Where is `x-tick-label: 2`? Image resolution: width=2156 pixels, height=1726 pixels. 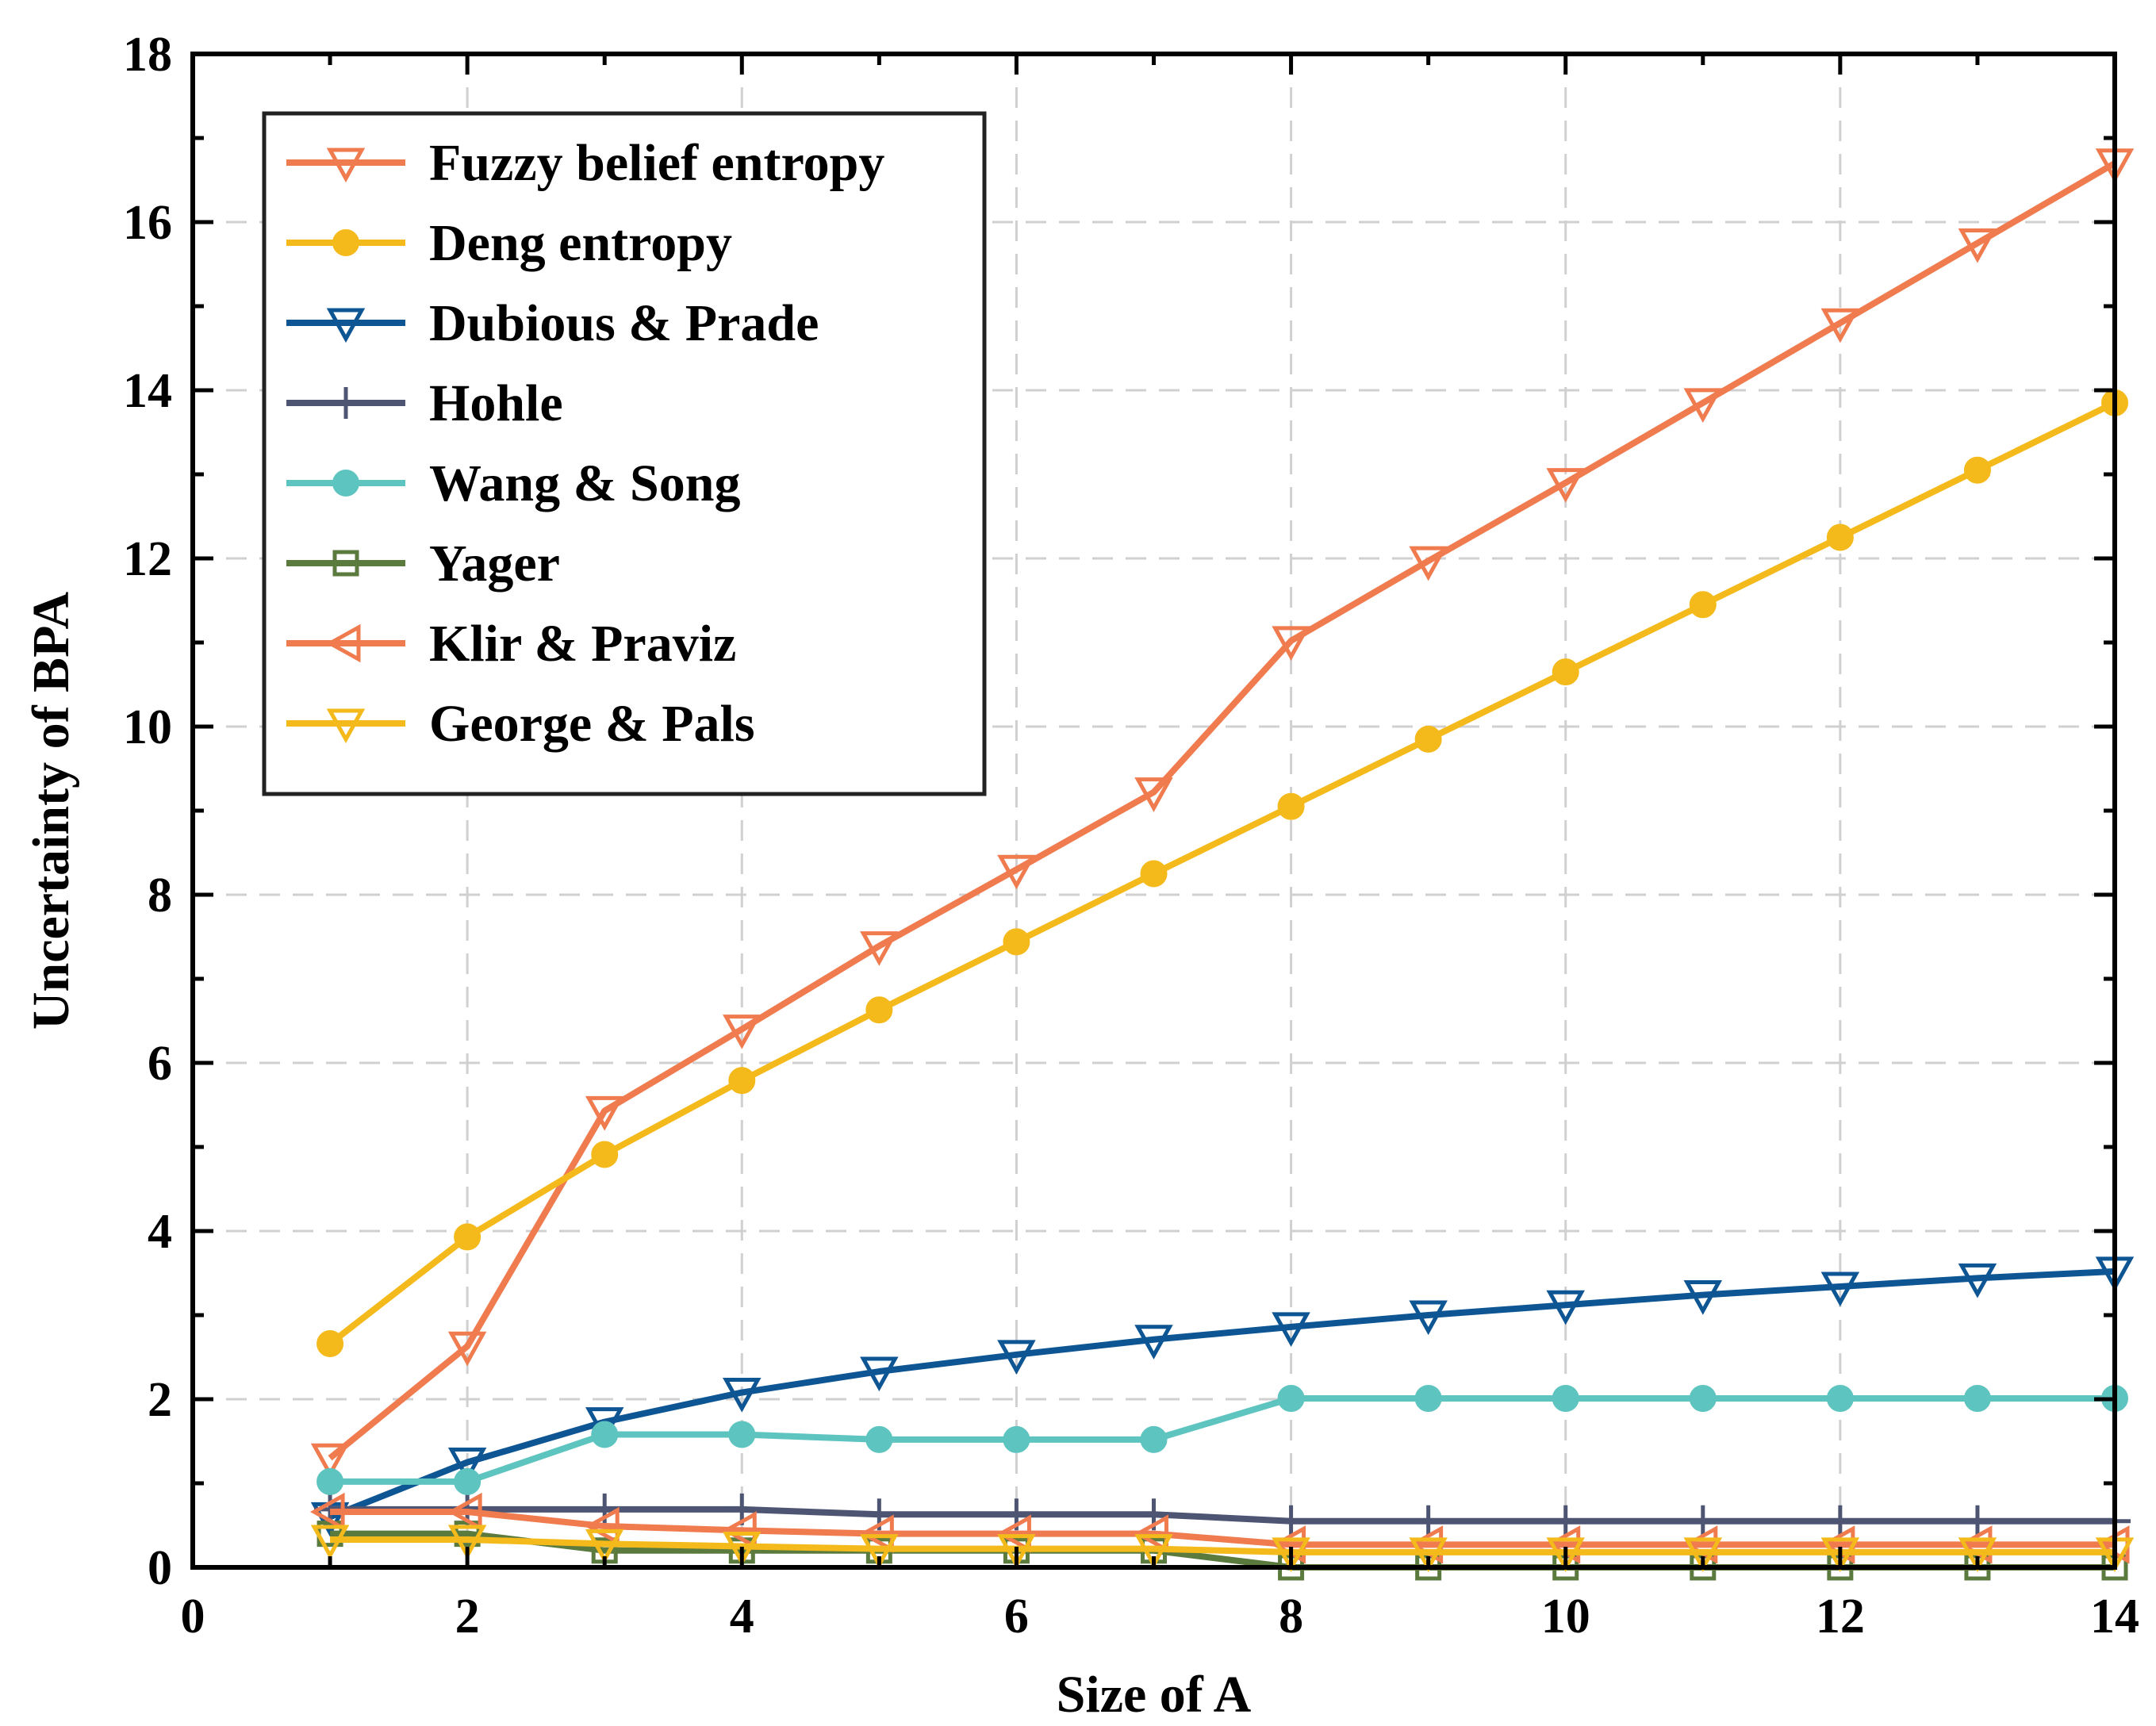
x-tick-label: 2 is located at coordinates (467, 1617).